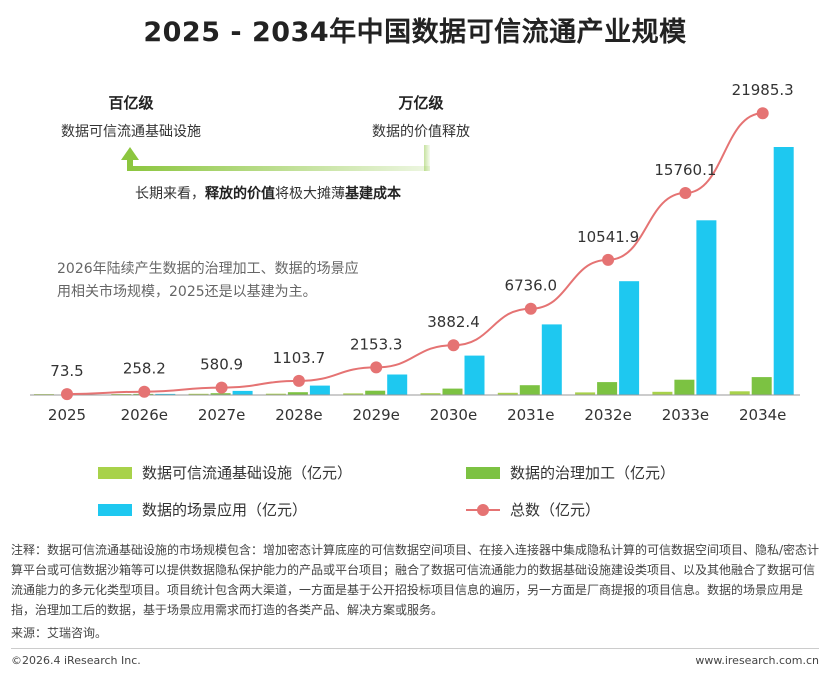 This screenshot has width=830, height=679. Describe the element at coordinates (353, 394) in the screenshot. I see `bar-infra-2029e` at that location.